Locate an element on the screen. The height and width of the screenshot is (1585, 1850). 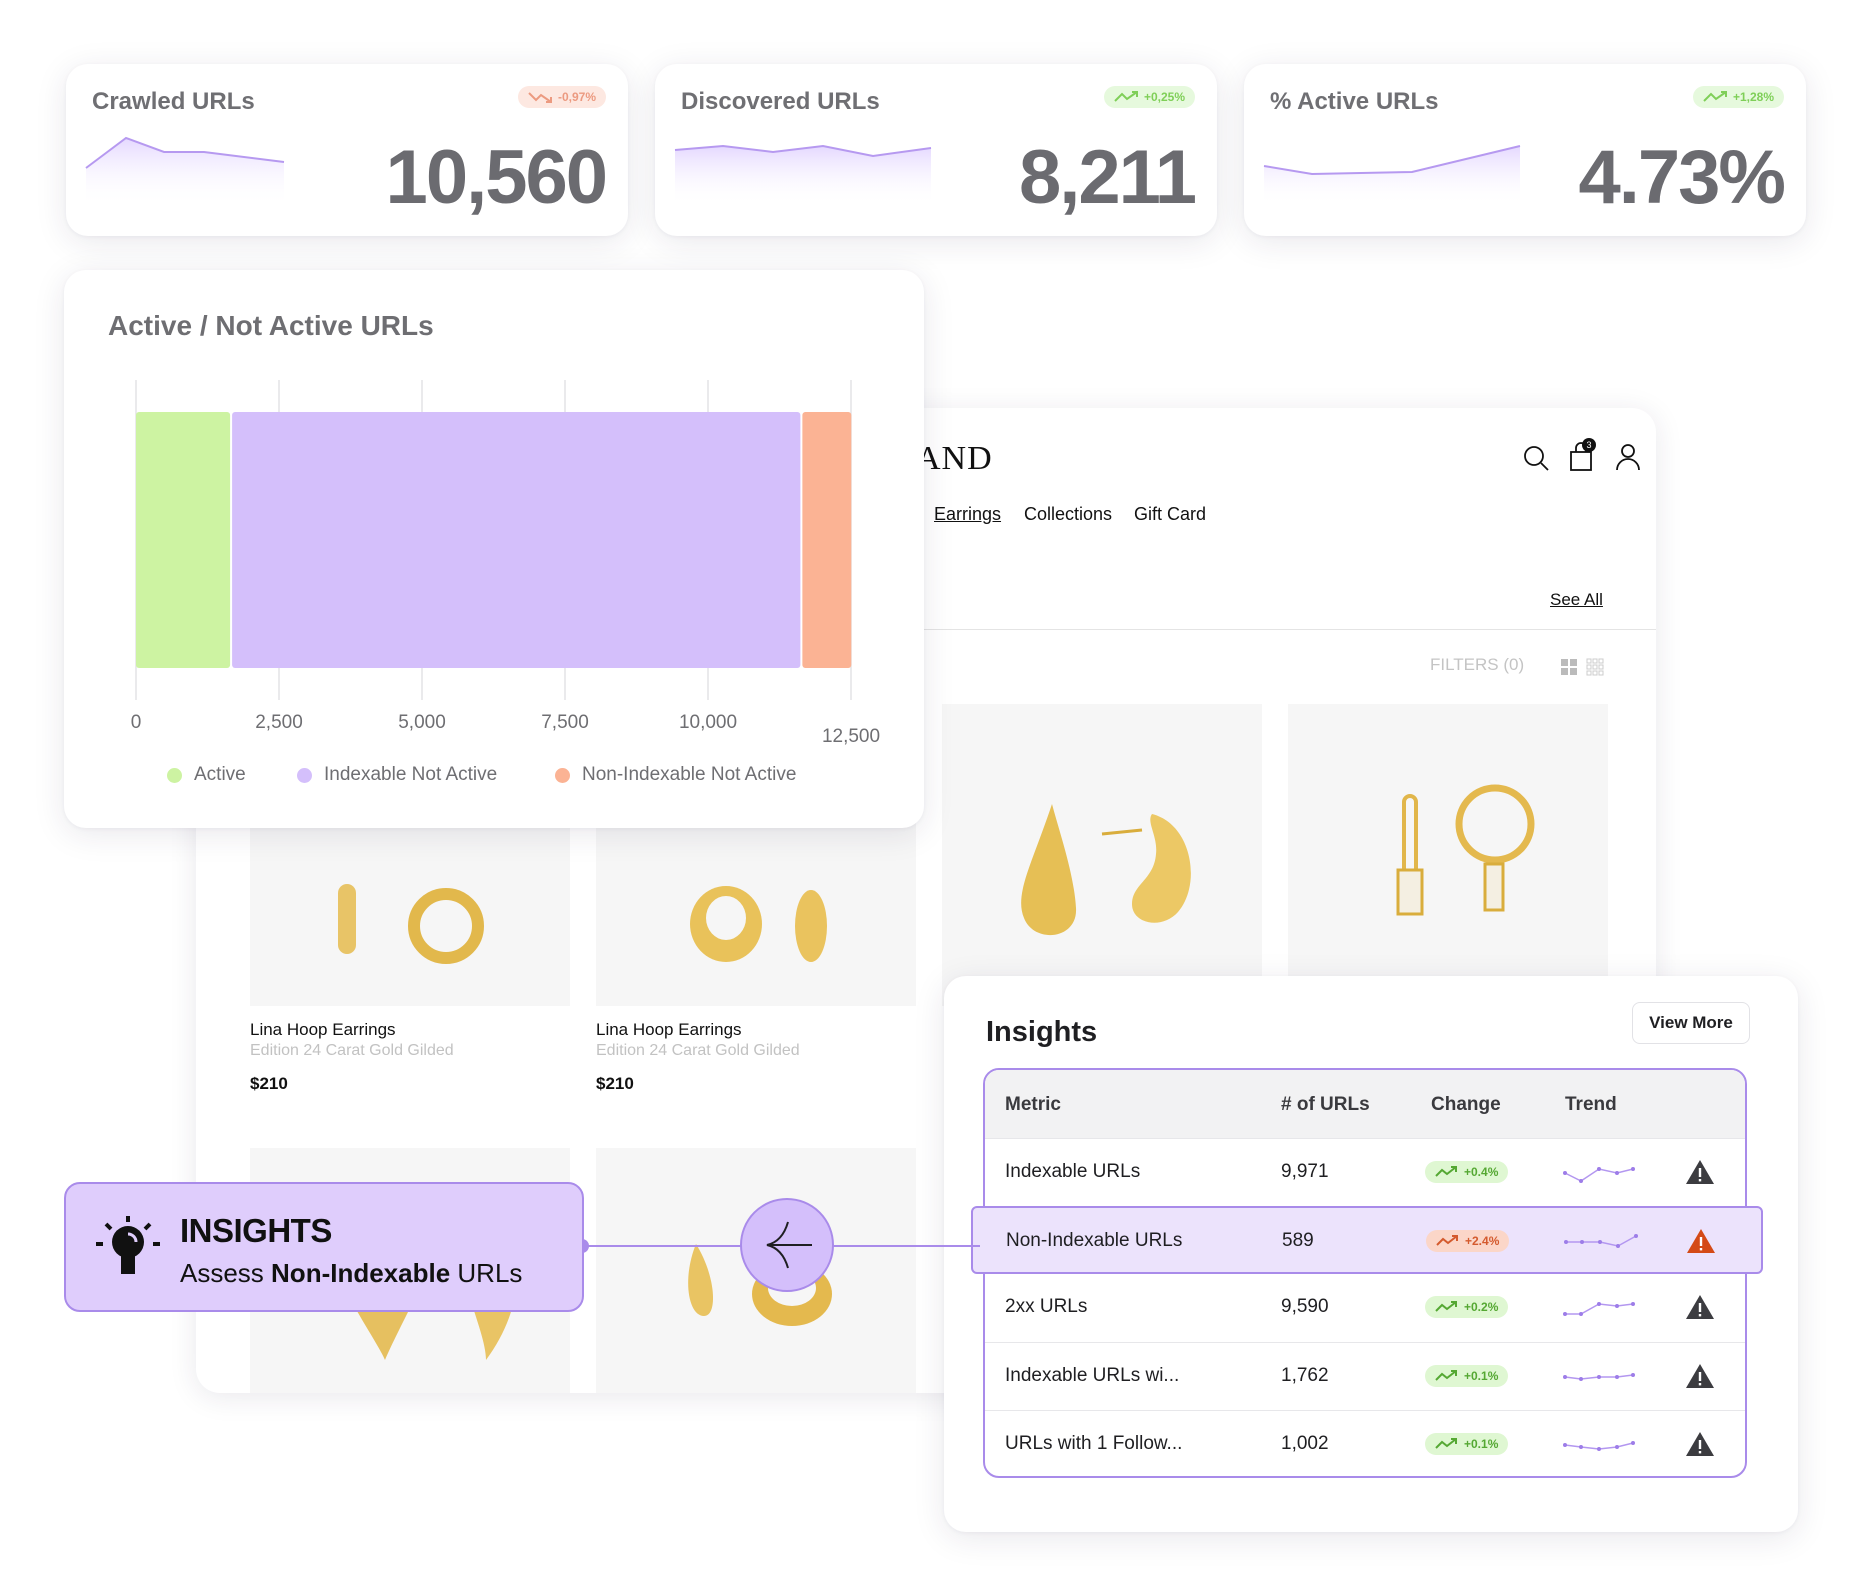
url-count: 9,971 is located at coordinates (1305, 1171).